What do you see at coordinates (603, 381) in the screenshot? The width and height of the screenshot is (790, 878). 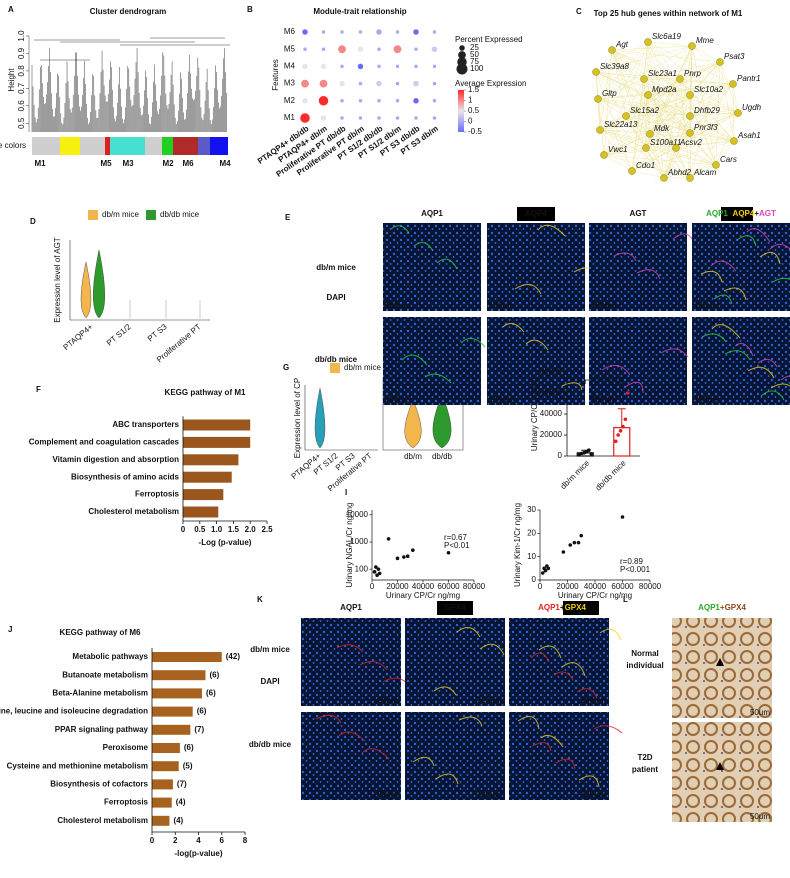 I see `significance-bracket` at bounding box center [603, 381].